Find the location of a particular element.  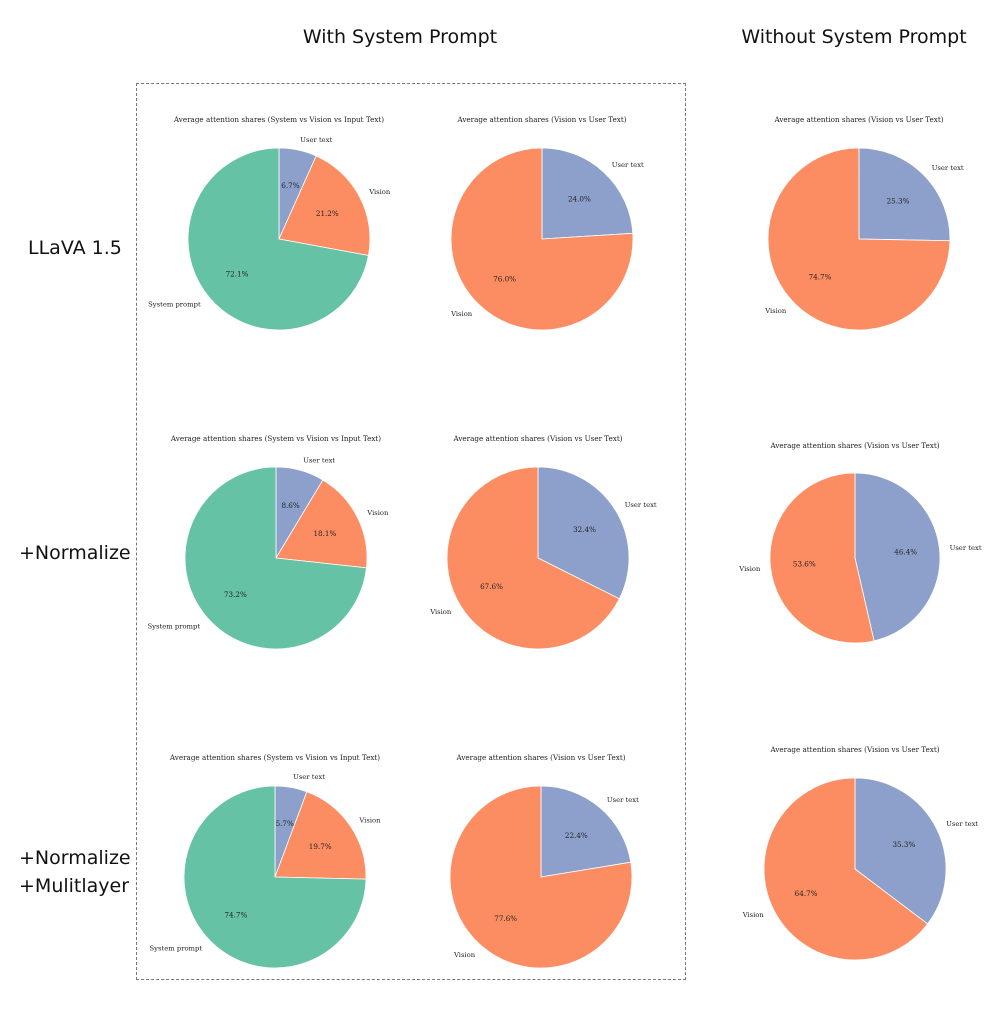

pie-pct-label: 64.7% is located at coordinates (806, 893).